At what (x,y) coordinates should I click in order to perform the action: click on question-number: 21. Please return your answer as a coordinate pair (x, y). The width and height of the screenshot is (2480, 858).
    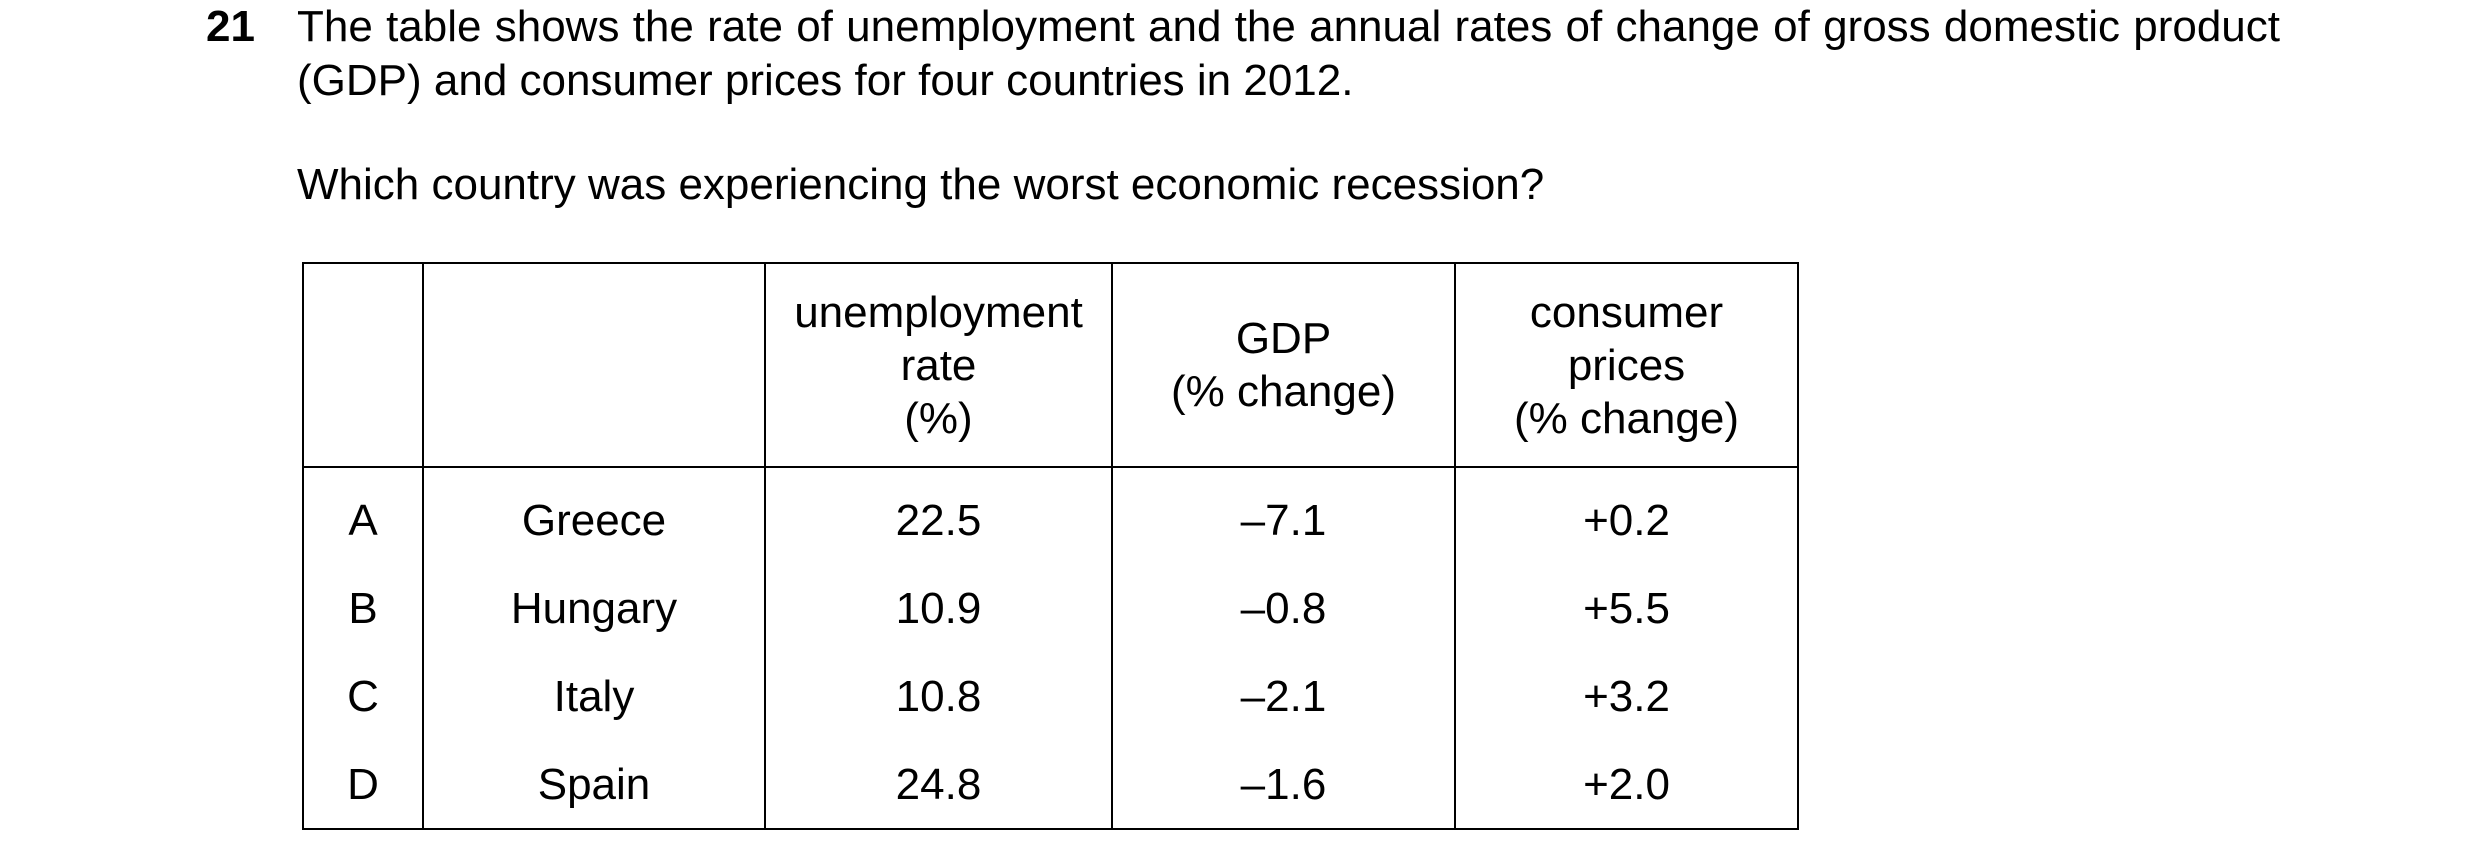
    Looking at the image, I should click on (230, 26).